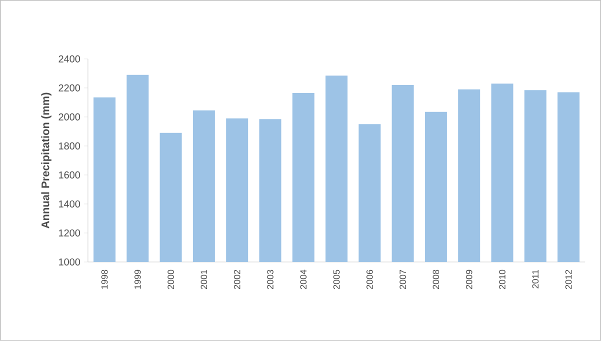 Image resolution: width=601 pixels, height=341 pixels. What do you see at coordinates (568, 280) in the screenshot?
I see `x-tick-label: 2012` at bounding box center [568, 280].